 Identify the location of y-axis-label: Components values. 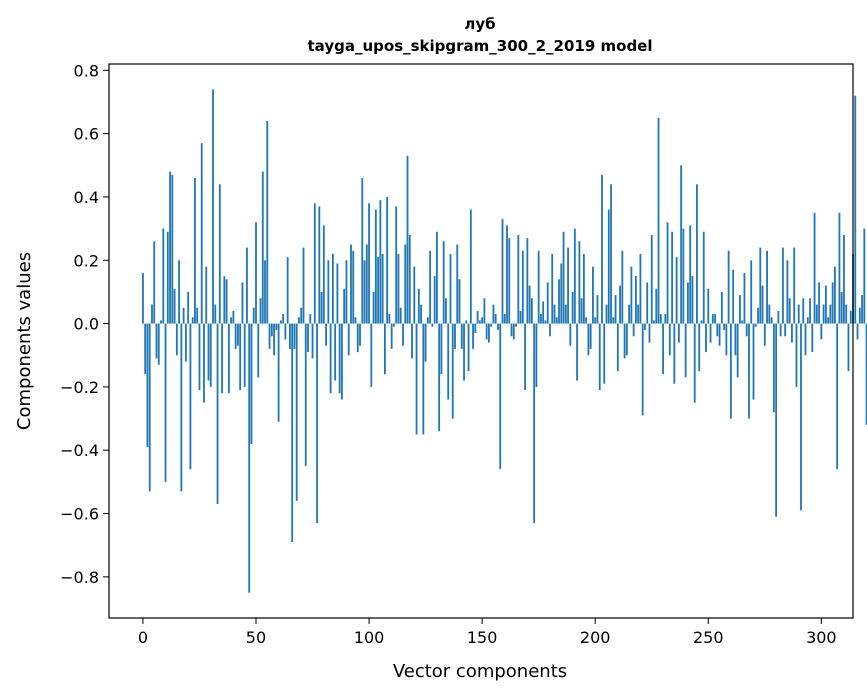
(24, 341).